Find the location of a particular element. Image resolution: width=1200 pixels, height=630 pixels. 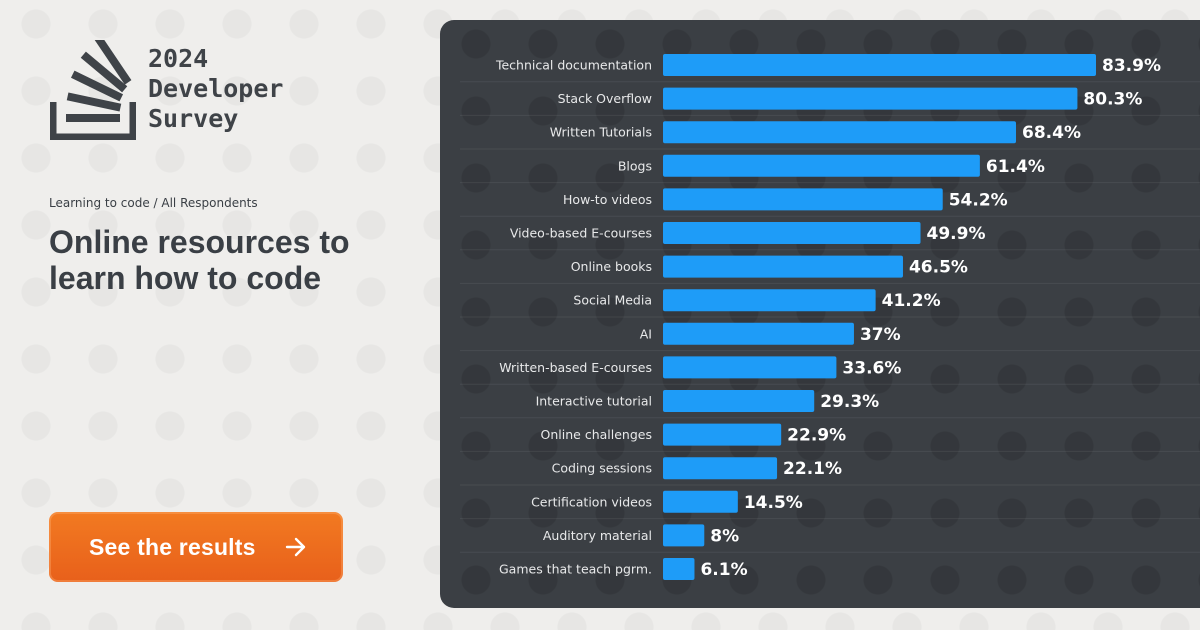

value-label: 46.5% is located at coordinates (938, 268).